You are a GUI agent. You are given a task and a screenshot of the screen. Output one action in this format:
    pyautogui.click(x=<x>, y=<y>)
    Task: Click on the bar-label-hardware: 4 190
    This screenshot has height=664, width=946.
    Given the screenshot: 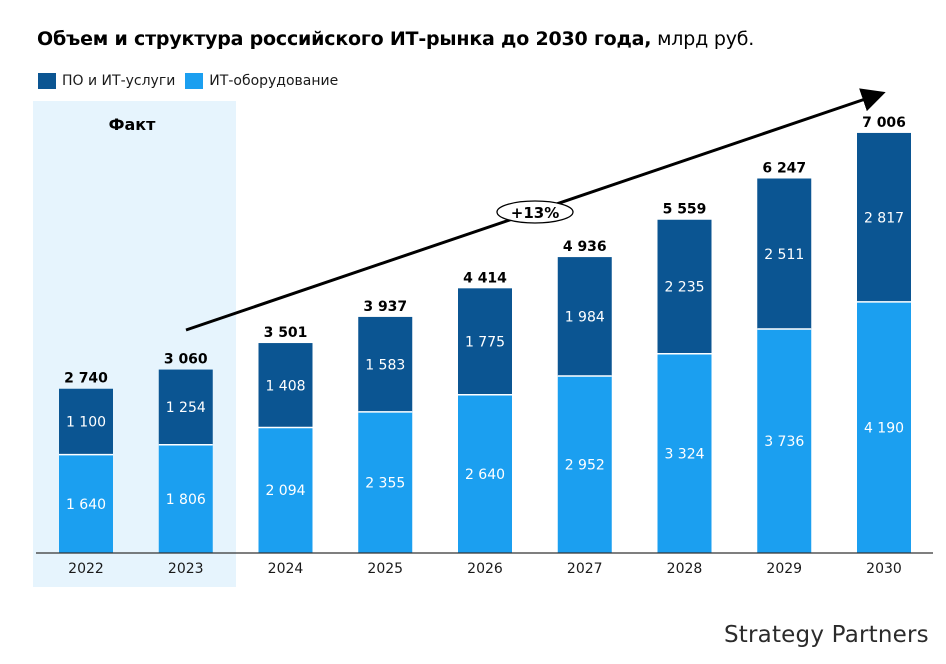 What is the action you would take?
    pyautogui.click(x=884, y=428)
    